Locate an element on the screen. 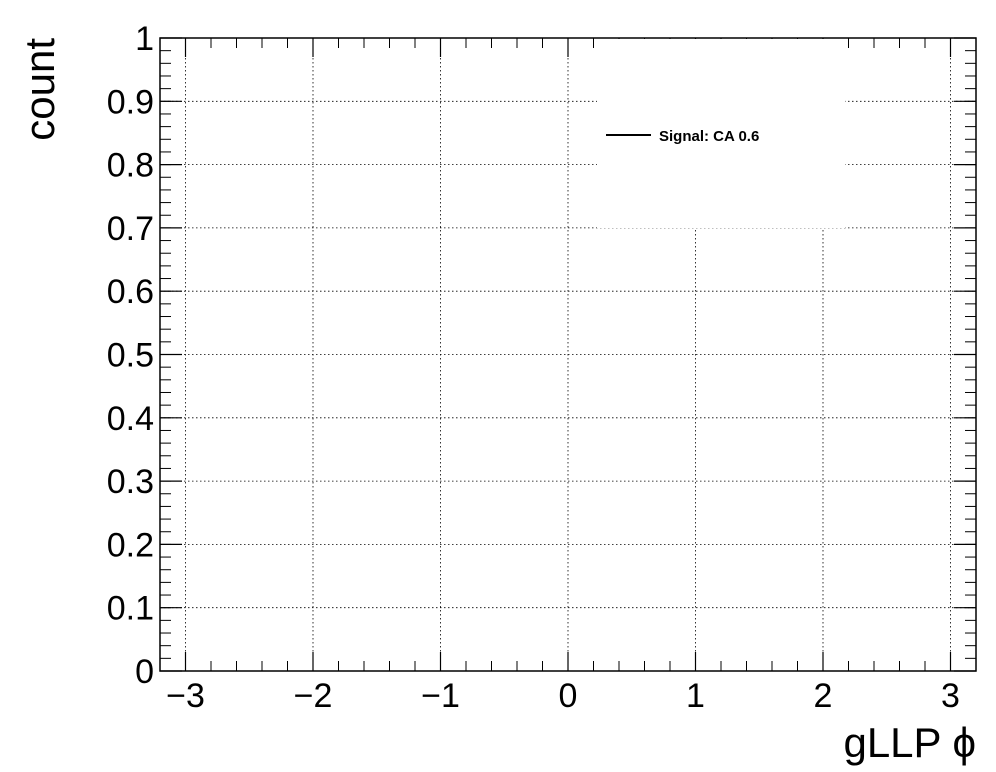 Image resolution: width=996 pixels, height=772 pixels. x-tick-label: 2 is located at coordinates (823, 696).